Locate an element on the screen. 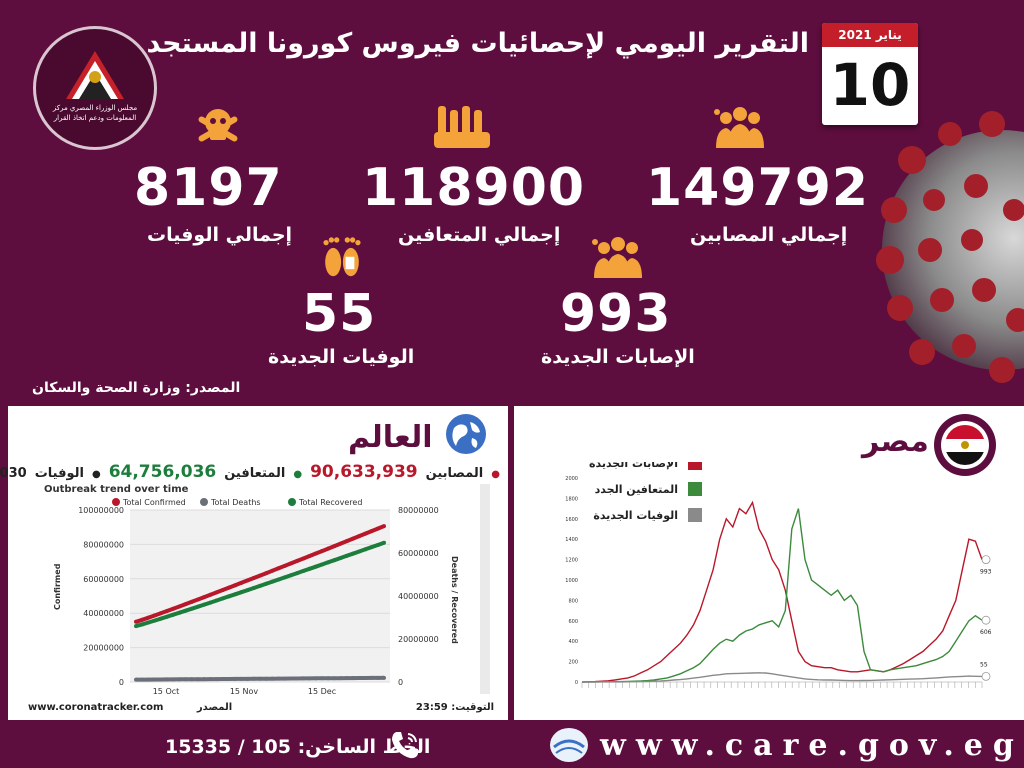 This screenshot has height=768, width=1024. data-label: 993 is located at coordinates (986, 572).